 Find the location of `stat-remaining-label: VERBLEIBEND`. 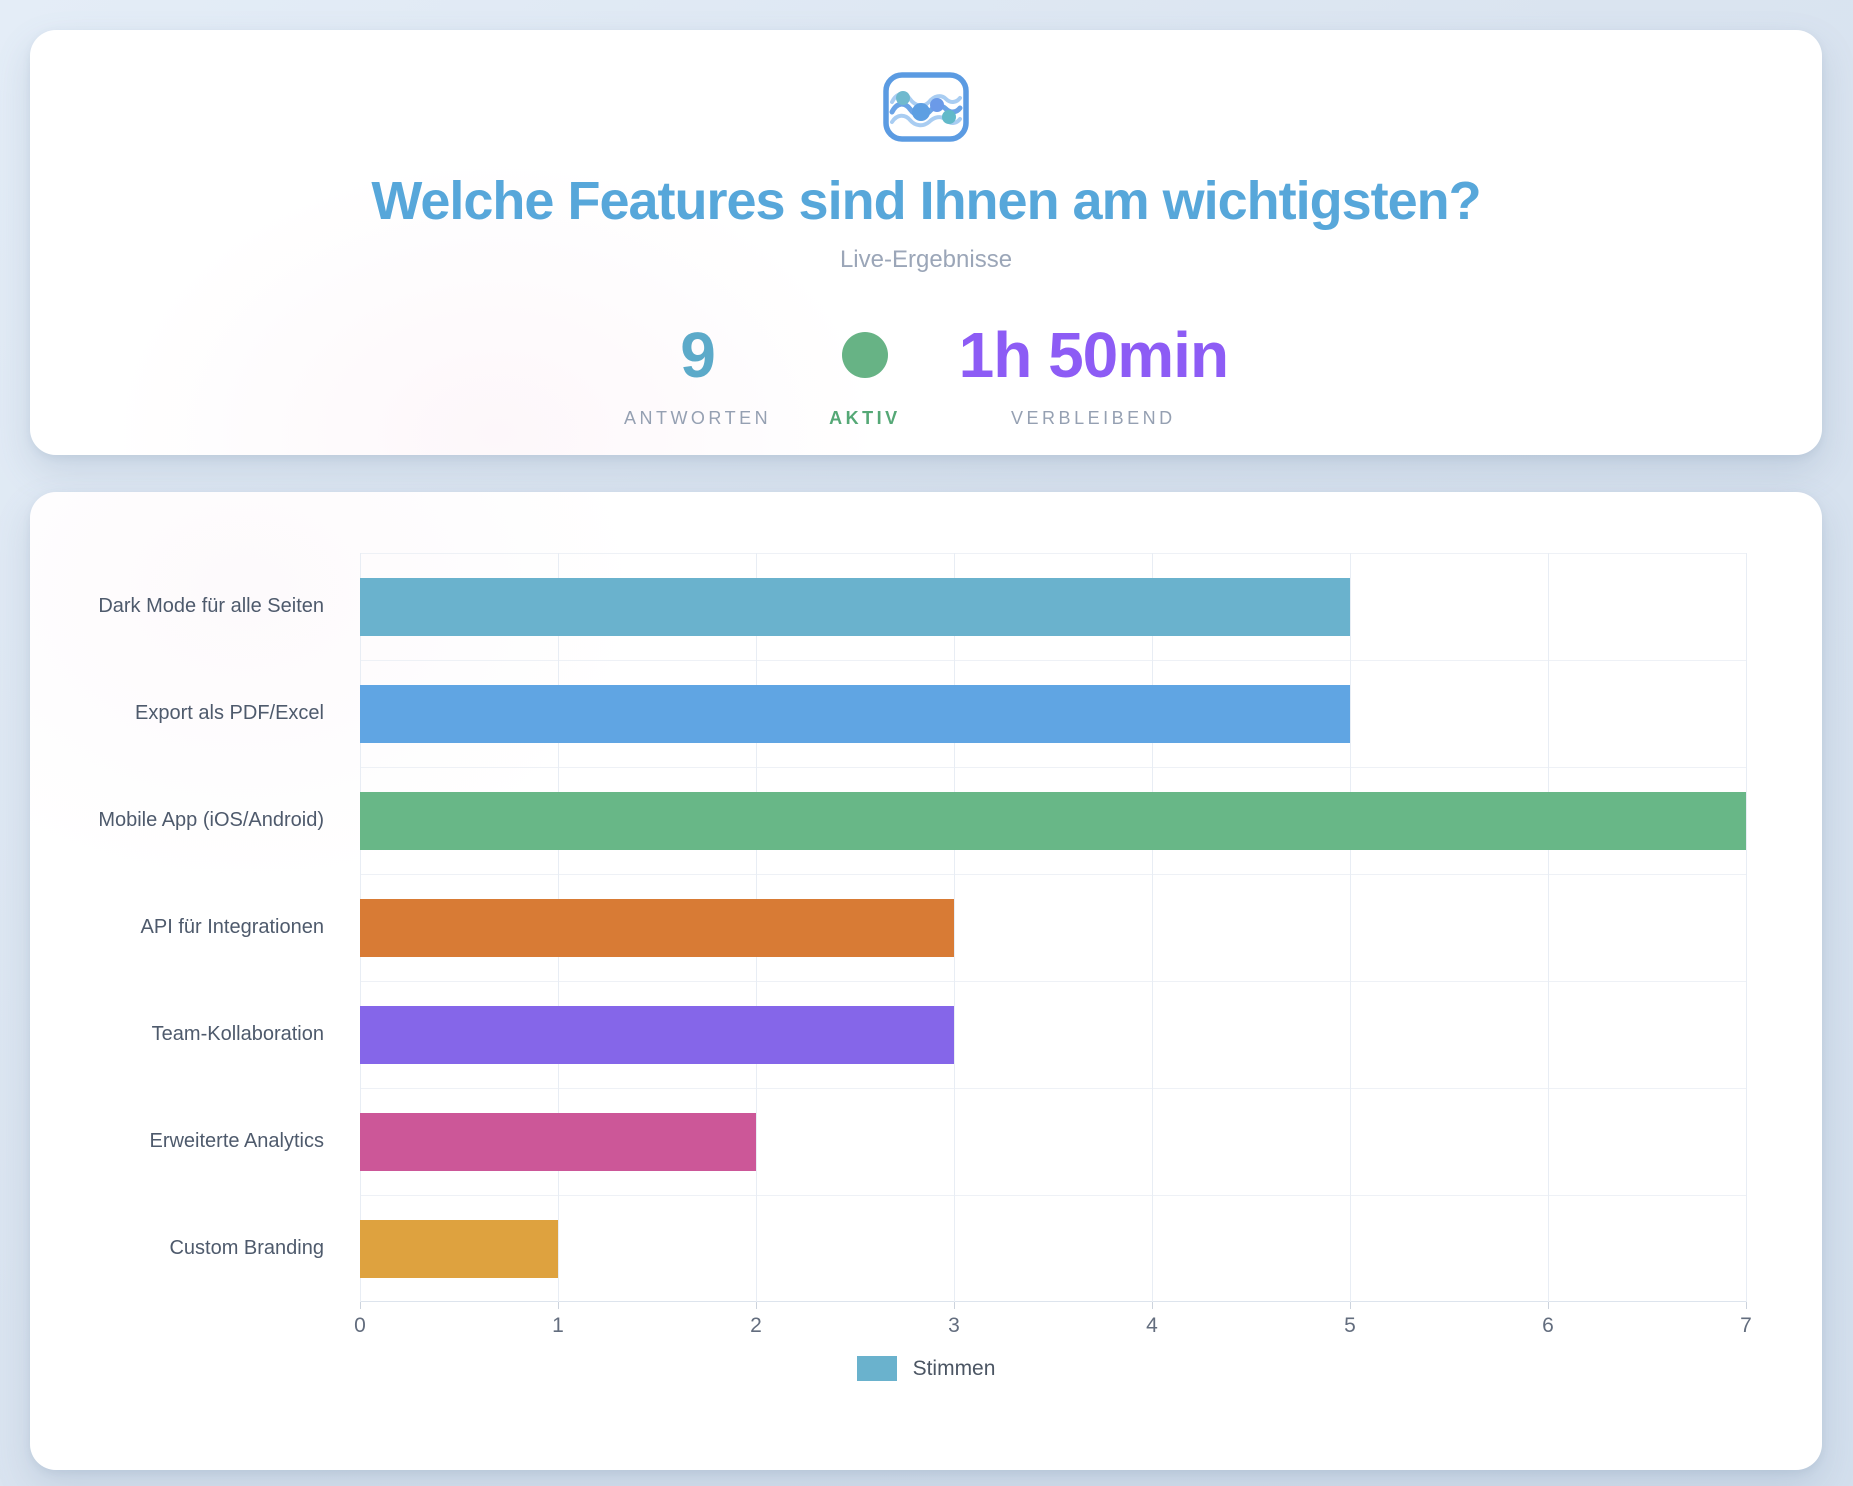

stat-remaining-label: VERBLEIBEND is located at coordinates (1093, 418).